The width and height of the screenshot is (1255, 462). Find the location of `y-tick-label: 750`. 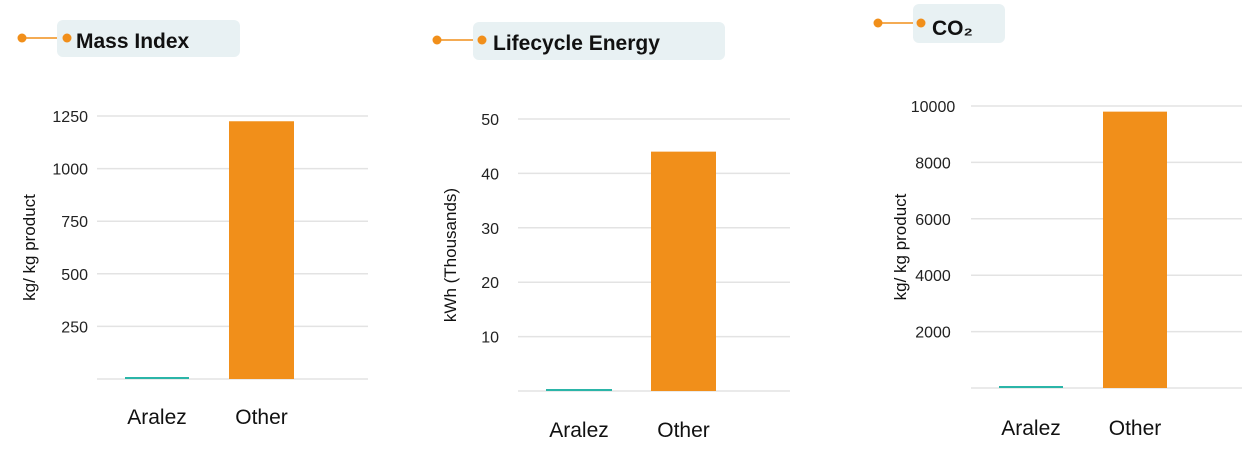

y-tick-label: 750 is located at coordinates (74, 222).